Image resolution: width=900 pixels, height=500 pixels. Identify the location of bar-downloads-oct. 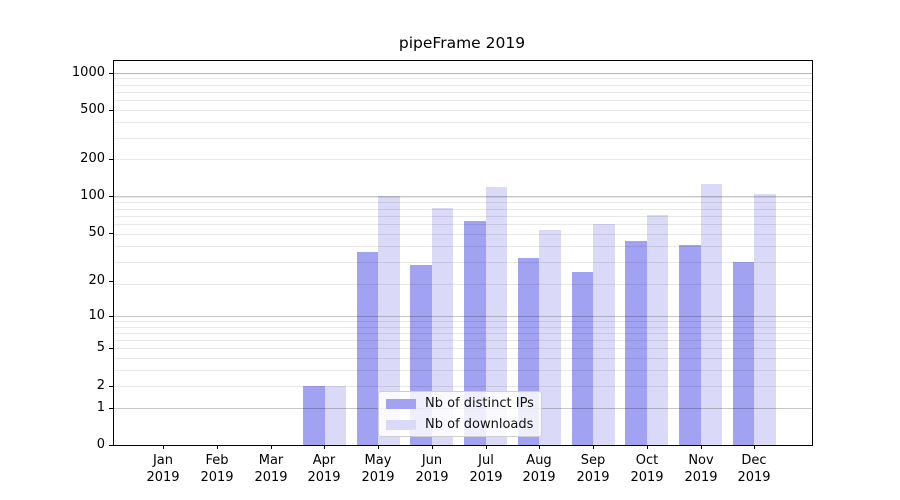
(657, 330).